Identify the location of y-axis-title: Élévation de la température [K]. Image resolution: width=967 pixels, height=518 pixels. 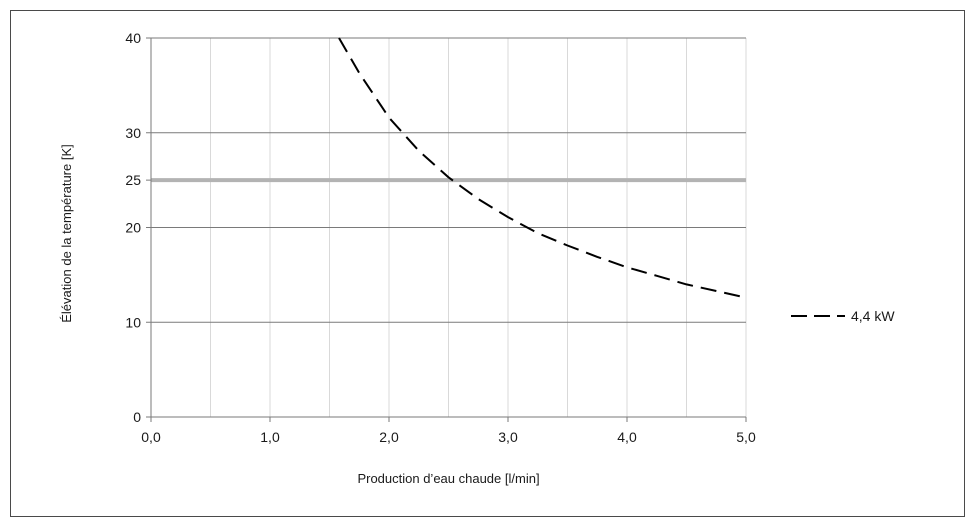
(66, 233).